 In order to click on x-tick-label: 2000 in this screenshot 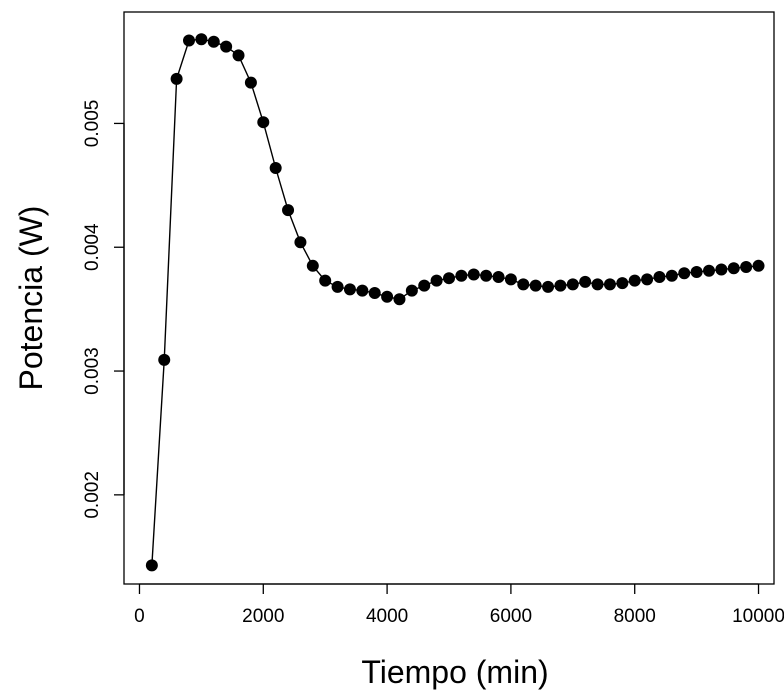, I will do `click(263, 616)`.